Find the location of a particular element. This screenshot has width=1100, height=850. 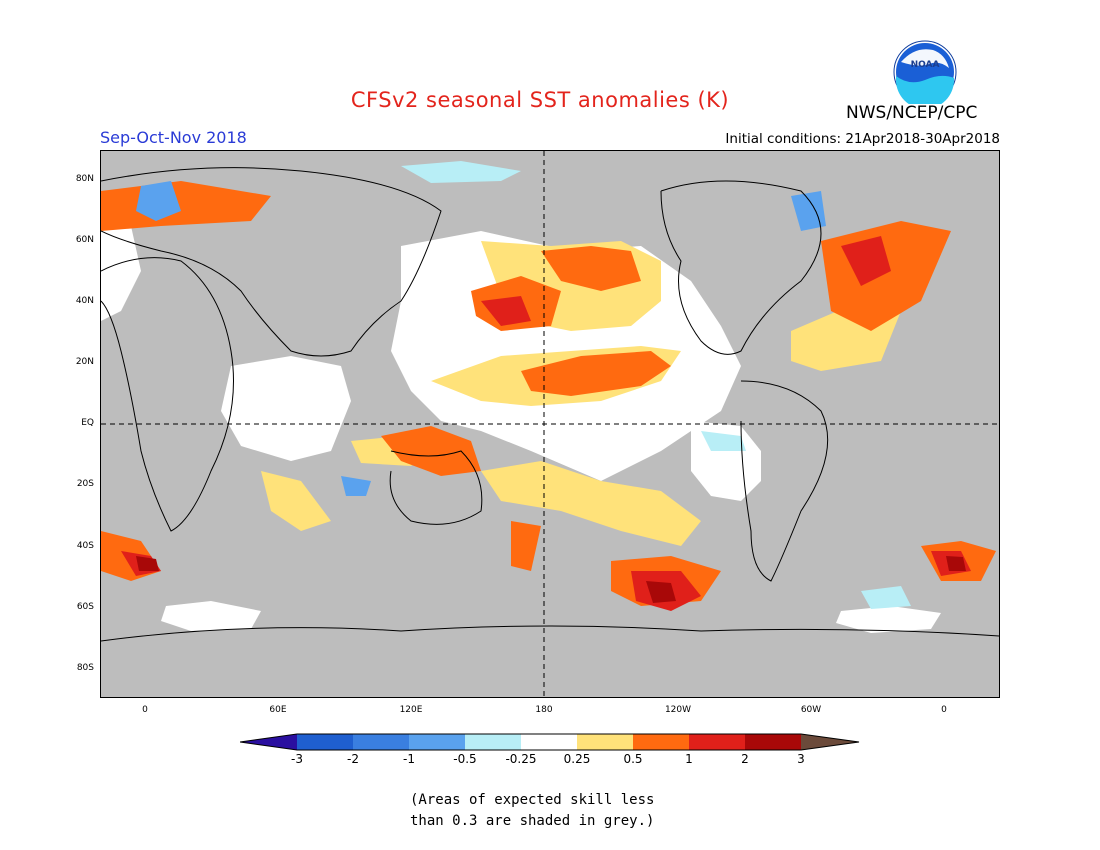

noaa-logo: NOAA is located at coordinates (925, 74).